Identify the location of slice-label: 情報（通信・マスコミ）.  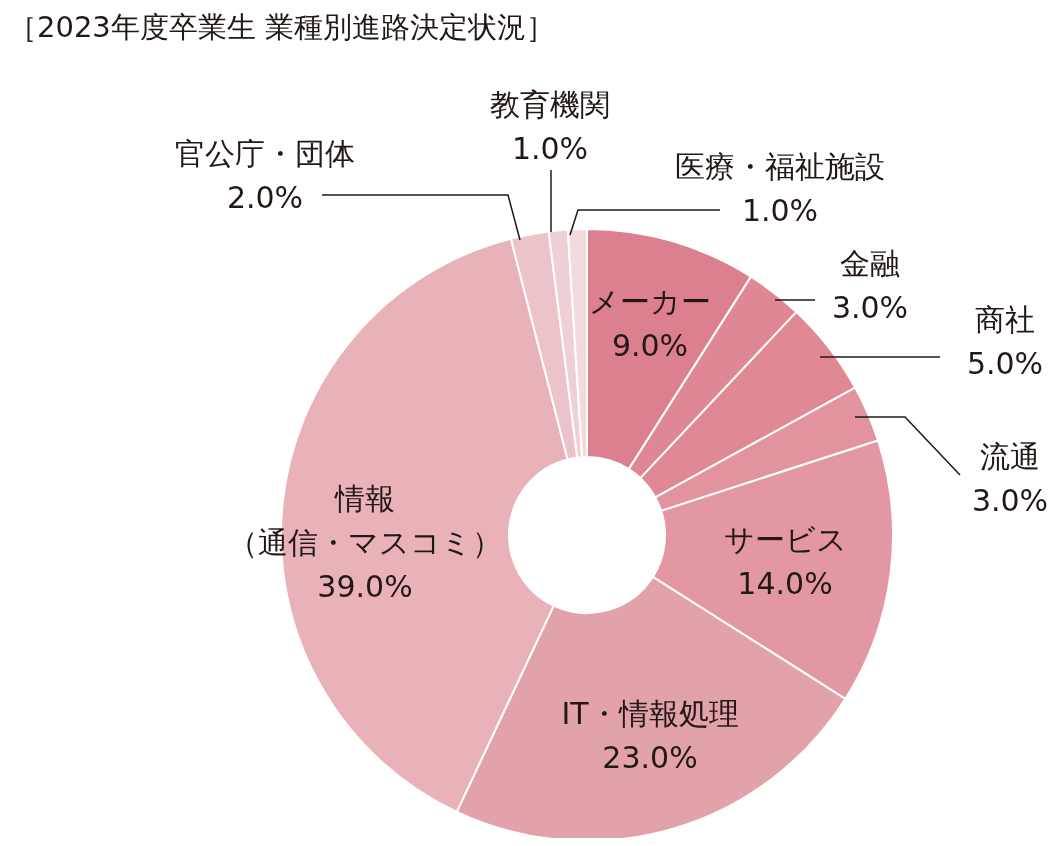
(365, 520).